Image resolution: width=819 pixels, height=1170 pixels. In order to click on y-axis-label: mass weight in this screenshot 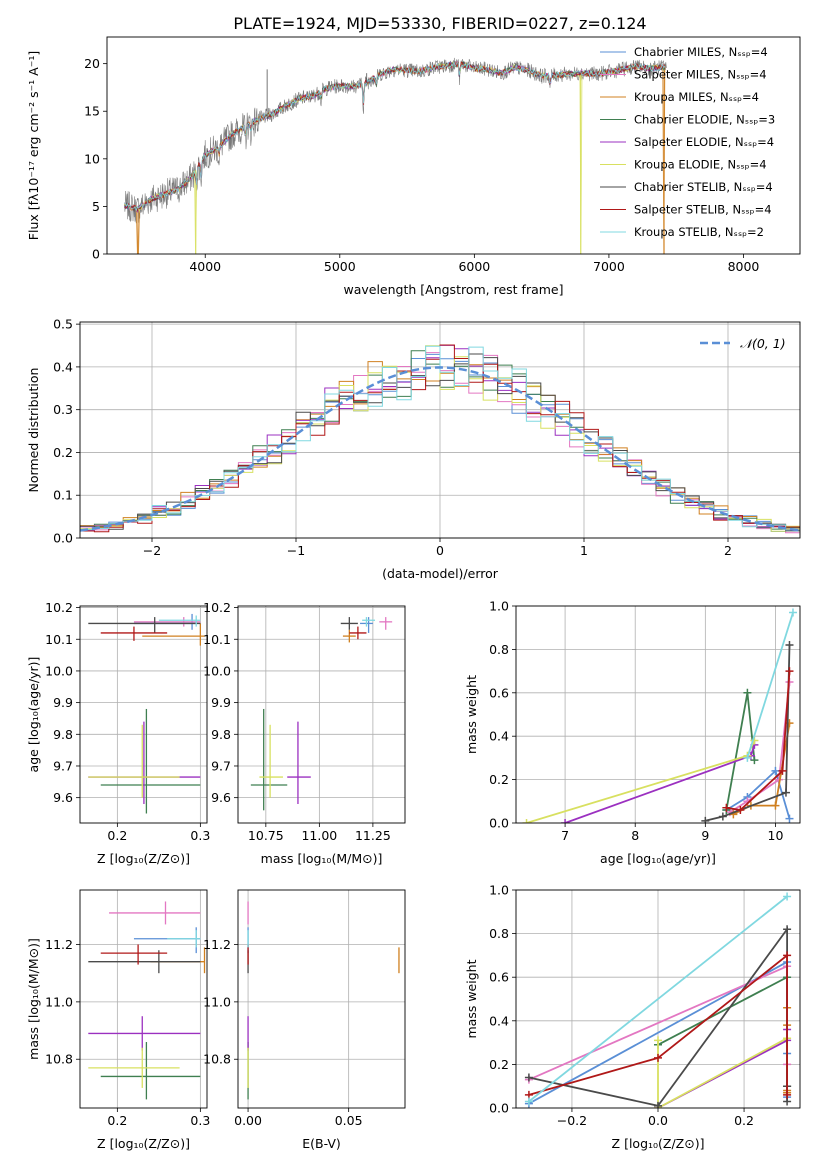, I will do `click(471, 714)`.